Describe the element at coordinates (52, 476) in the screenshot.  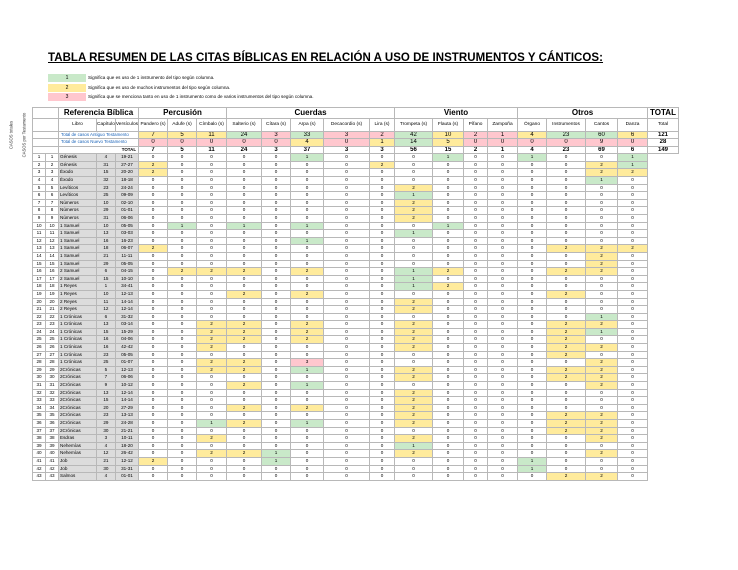
I see `row-number: 43` at that location.